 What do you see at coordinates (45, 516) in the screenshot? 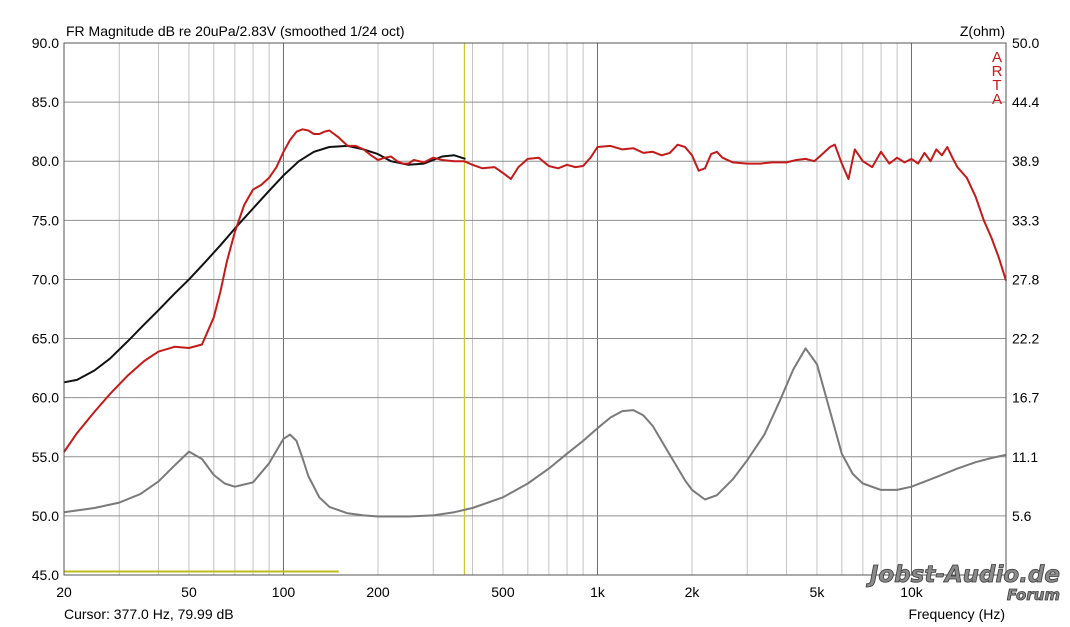
I see `y-tick-label: 50.0` at bounding box center [45, 516].